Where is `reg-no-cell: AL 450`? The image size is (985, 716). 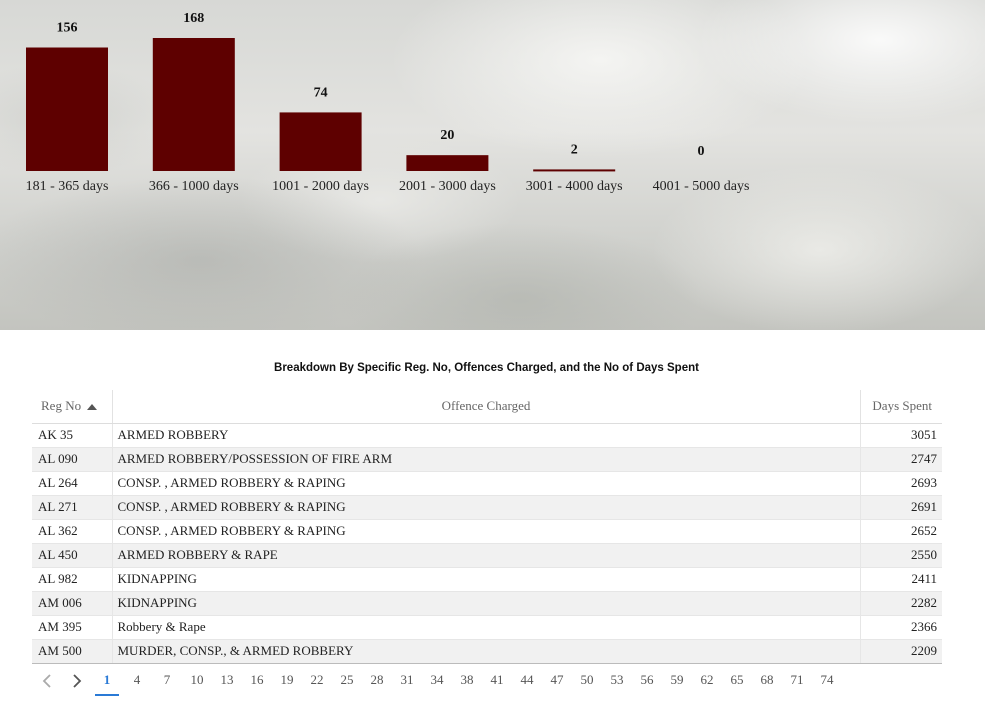 reg-no-cell: AL 450 is located at coordinates (72, 555).